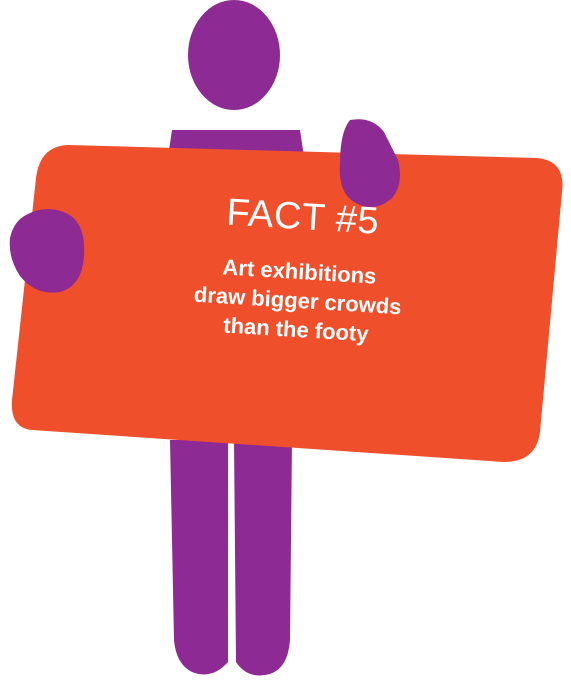  What do you see at coordinates (263, 558) in the screenshot?
I see `person-right-leg` at bounding box center [263, 558].